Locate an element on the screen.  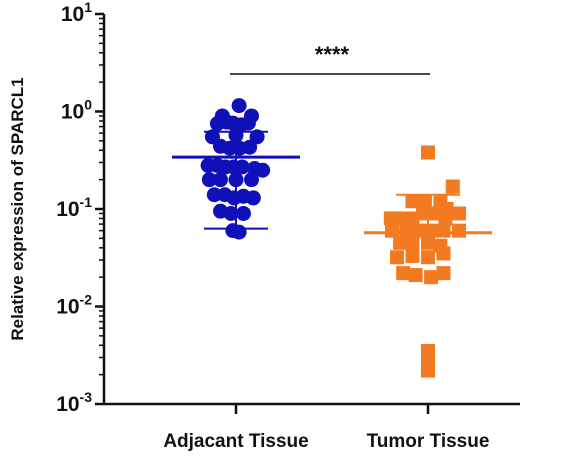
y-tick-label: 10⁻³ is located at coordinates (74, 402).